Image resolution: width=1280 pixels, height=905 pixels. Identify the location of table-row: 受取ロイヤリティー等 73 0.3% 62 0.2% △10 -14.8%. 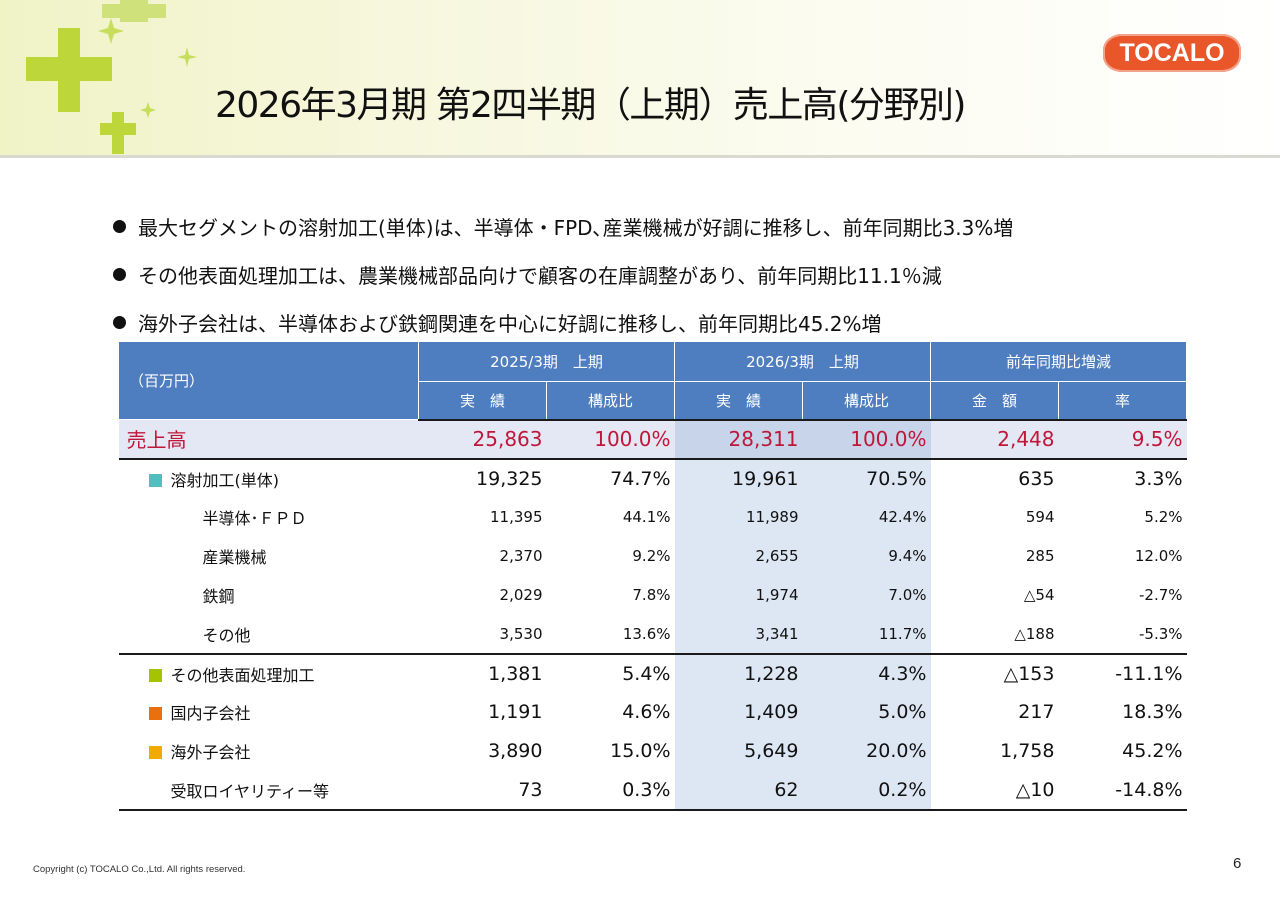
(652, 790).